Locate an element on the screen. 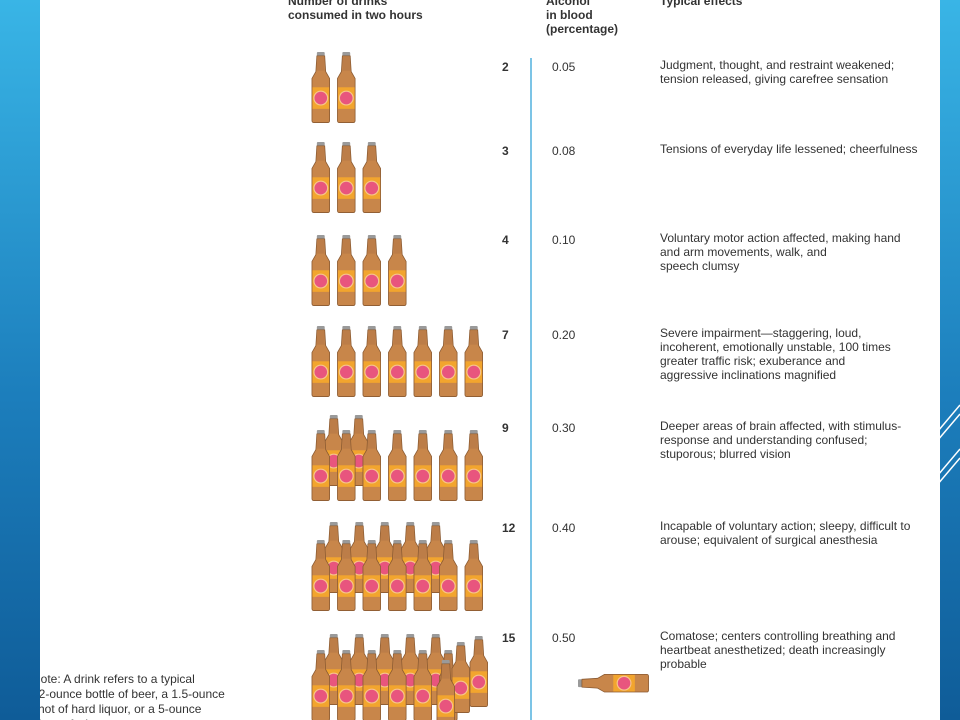 The image size is (960, 720). drink-count: 7 is located at coordinates (505, 335).